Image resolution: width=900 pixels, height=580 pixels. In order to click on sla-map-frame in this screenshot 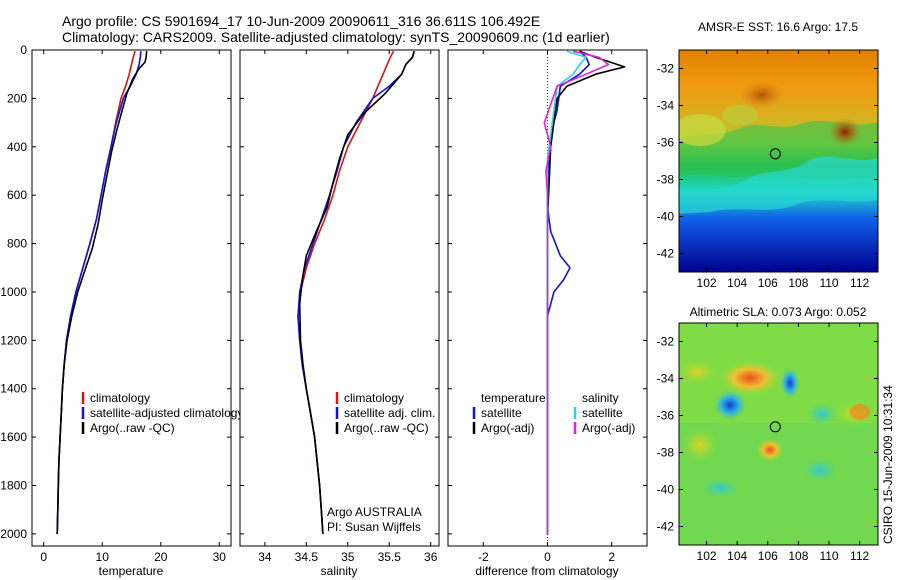, I will do `click(778, 434)`.